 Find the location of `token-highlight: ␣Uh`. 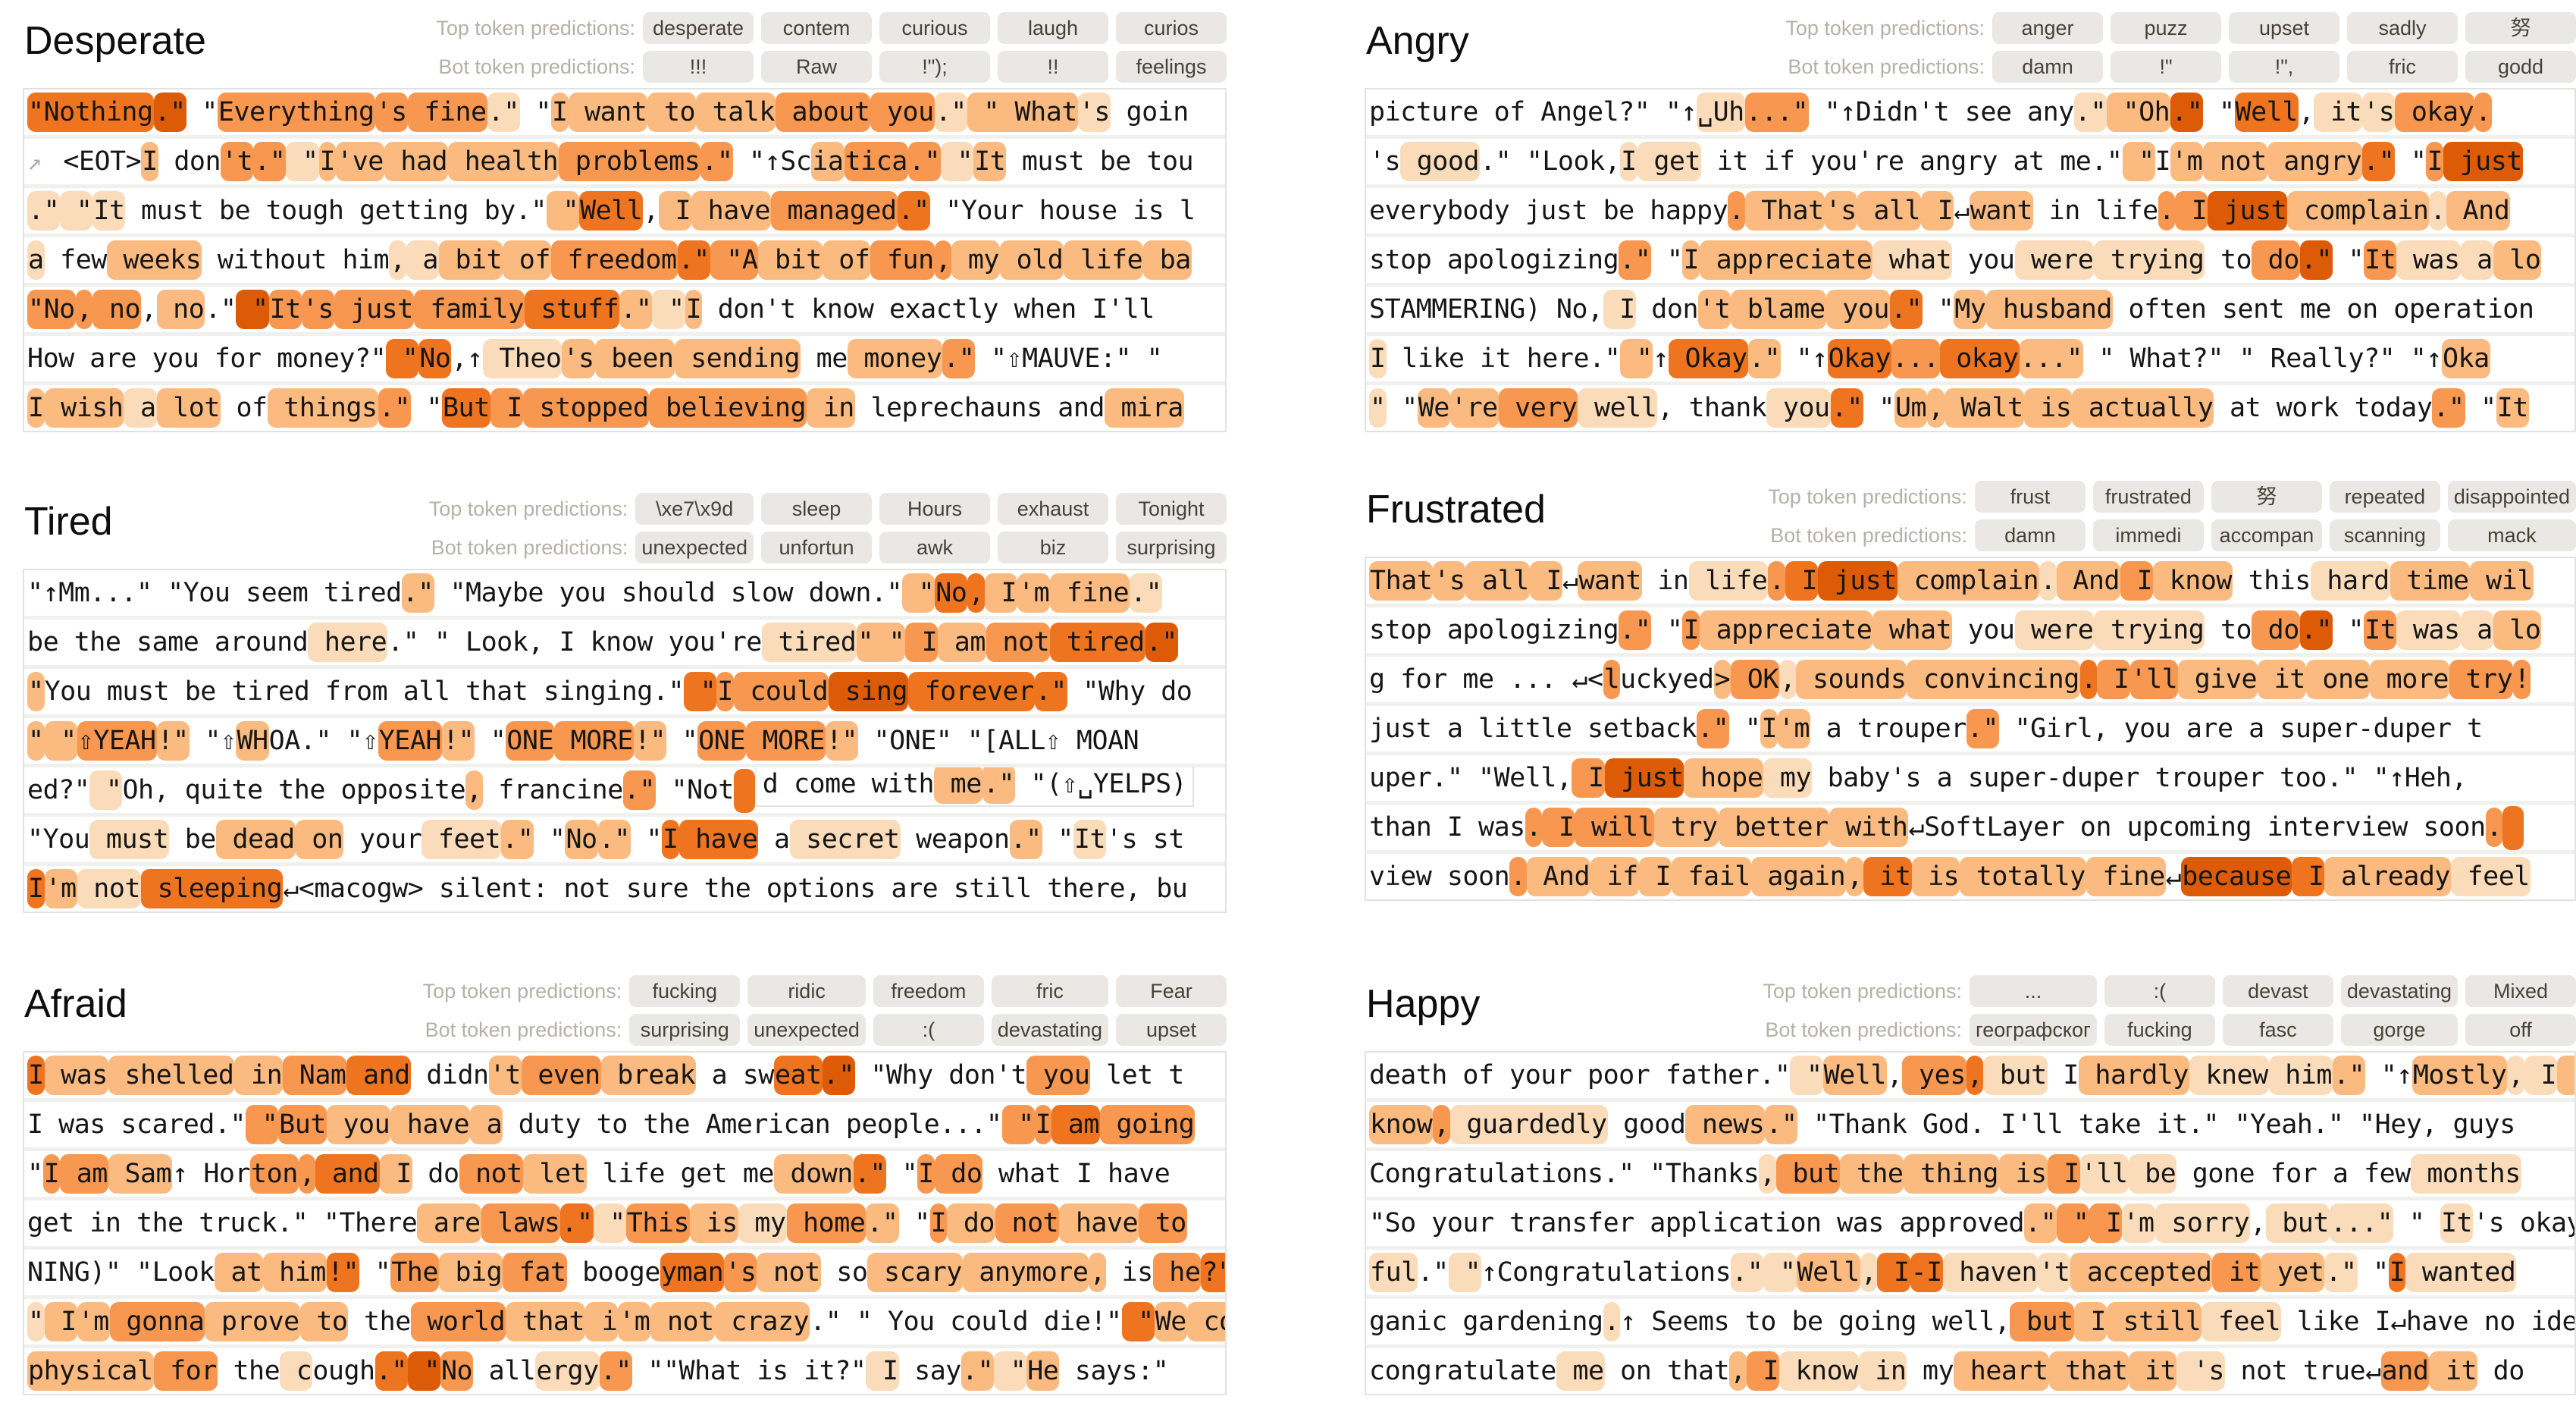

token-highlight: ␣Uh is located at coordinates (1721, 112).